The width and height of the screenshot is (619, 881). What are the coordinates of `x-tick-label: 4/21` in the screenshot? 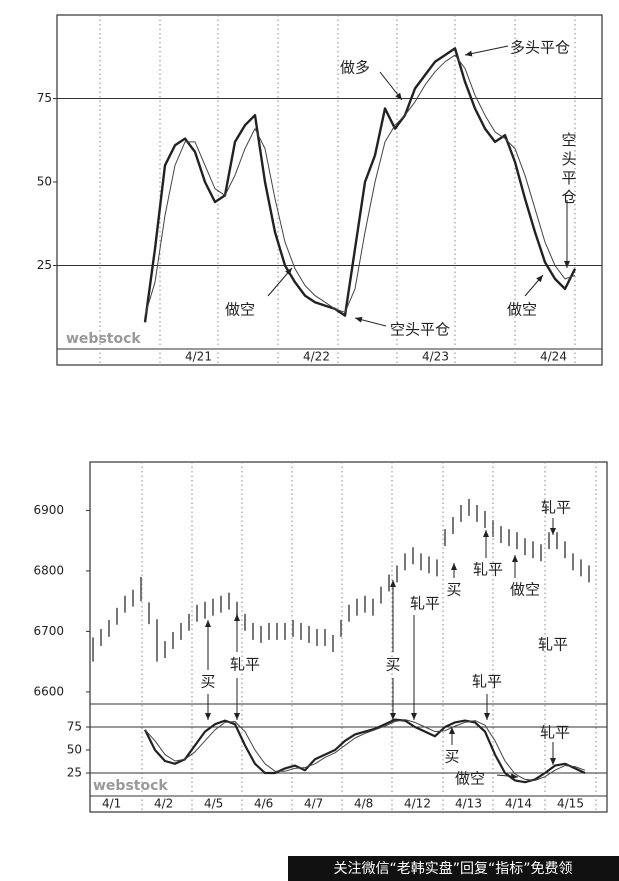 It's located at (198, 357).